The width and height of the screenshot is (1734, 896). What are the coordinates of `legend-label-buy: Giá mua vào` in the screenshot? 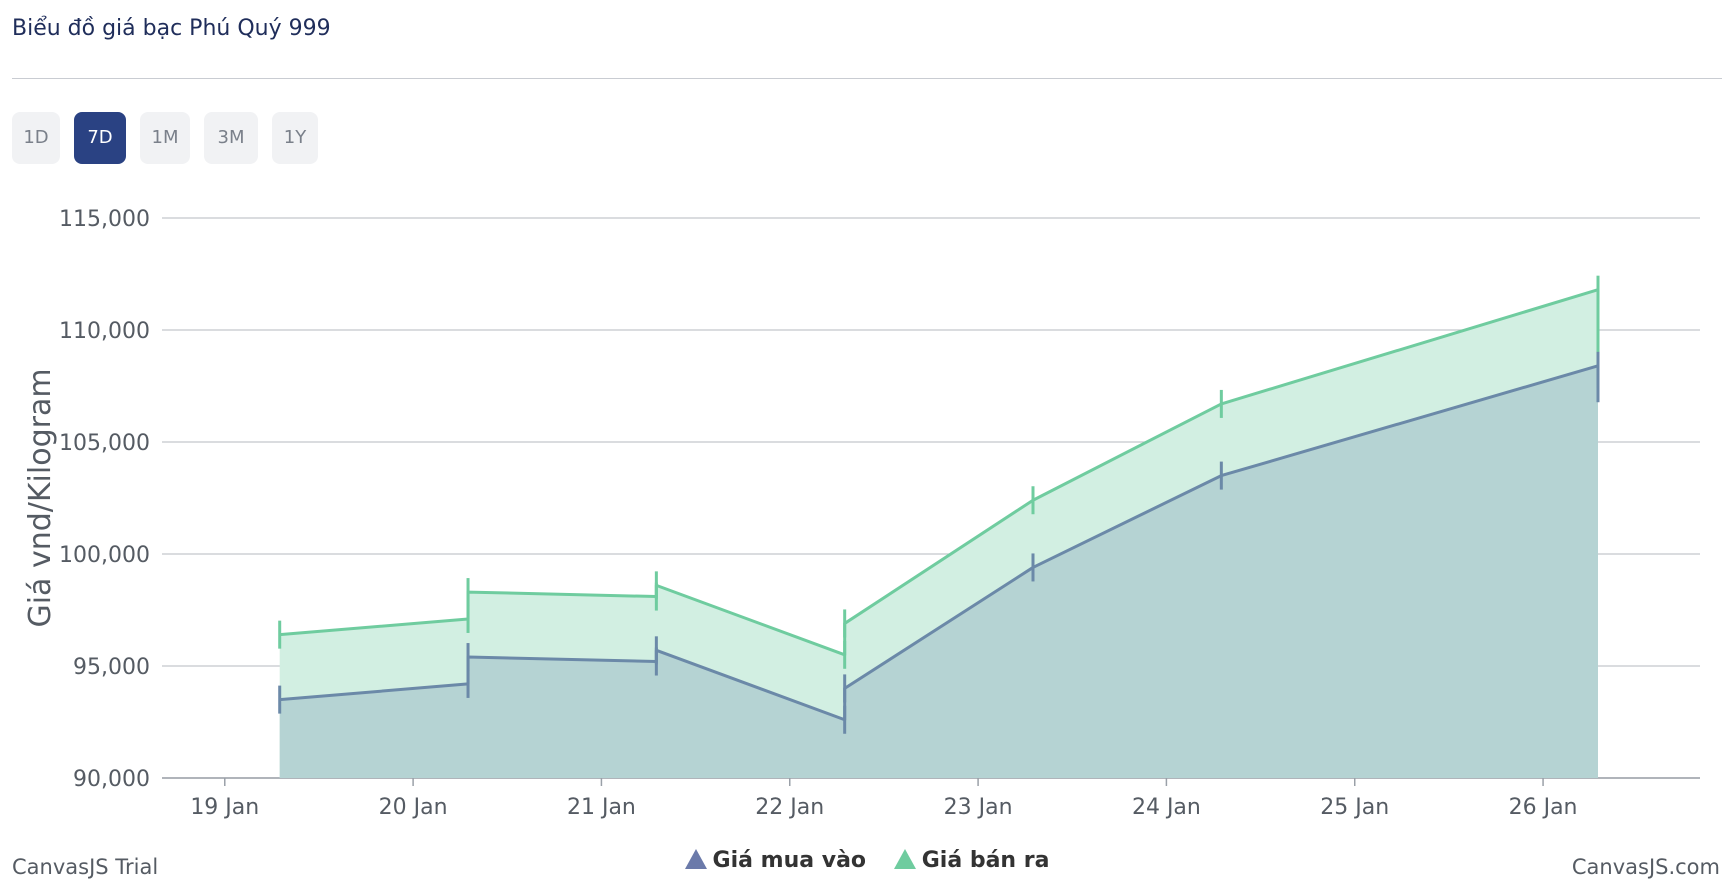 It's located at (789, 860).